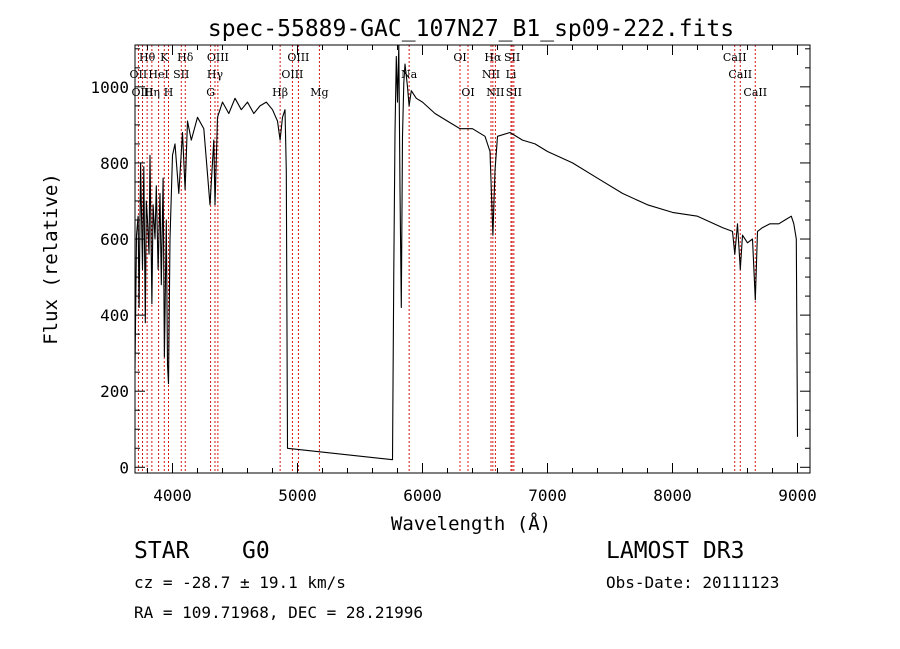 This screenshot has width=900, height=649. What do you see at coordinates (298, 57) in the screenshot?
I see `line-label-4: OIII` at bounding box center [298, 57].